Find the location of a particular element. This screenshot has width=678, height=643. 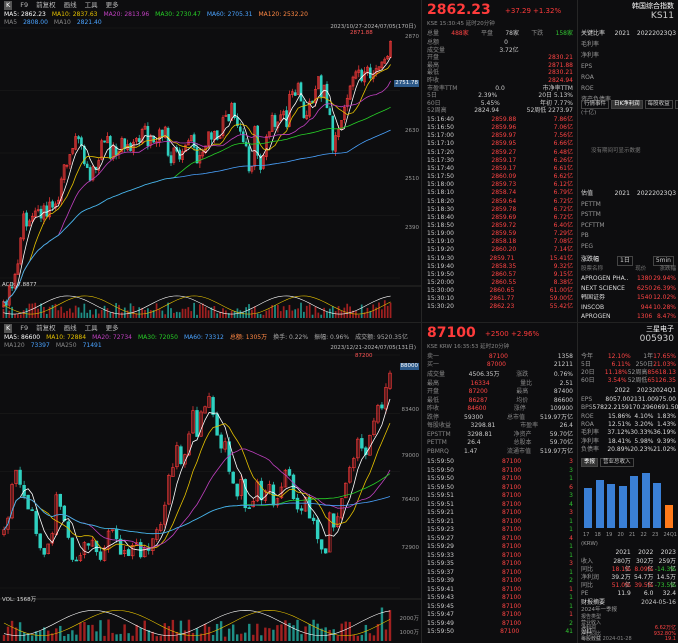

p2-ma-value: 总额: 1305万 is located at coordinates (248, 337).